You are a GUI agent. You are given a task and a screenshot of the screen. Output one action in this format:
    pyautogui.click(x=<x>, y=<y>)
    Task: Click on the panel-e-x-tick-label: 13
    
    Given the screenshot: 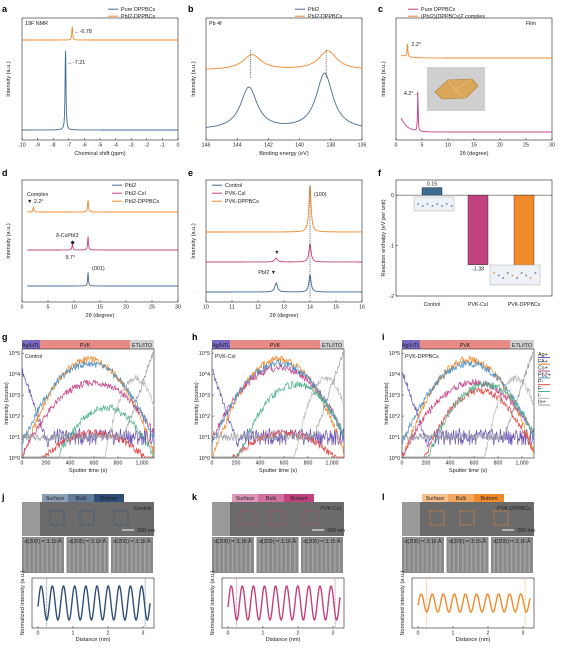 What is the action you would take?
    pyautogui.click(x=284, y=308)
    